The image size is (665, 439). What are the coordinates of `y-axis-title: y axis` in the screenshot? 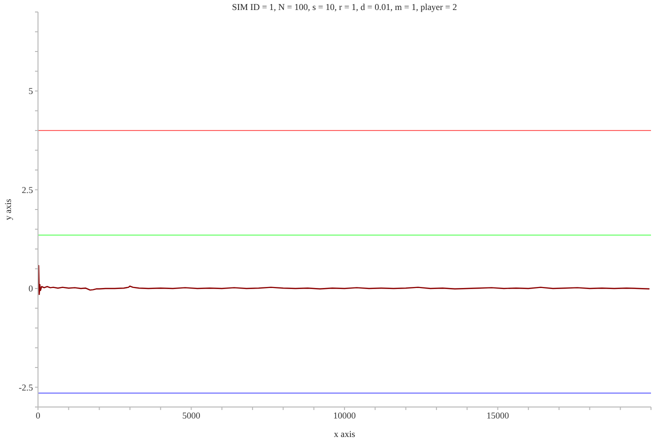 It's located at (8, 209).